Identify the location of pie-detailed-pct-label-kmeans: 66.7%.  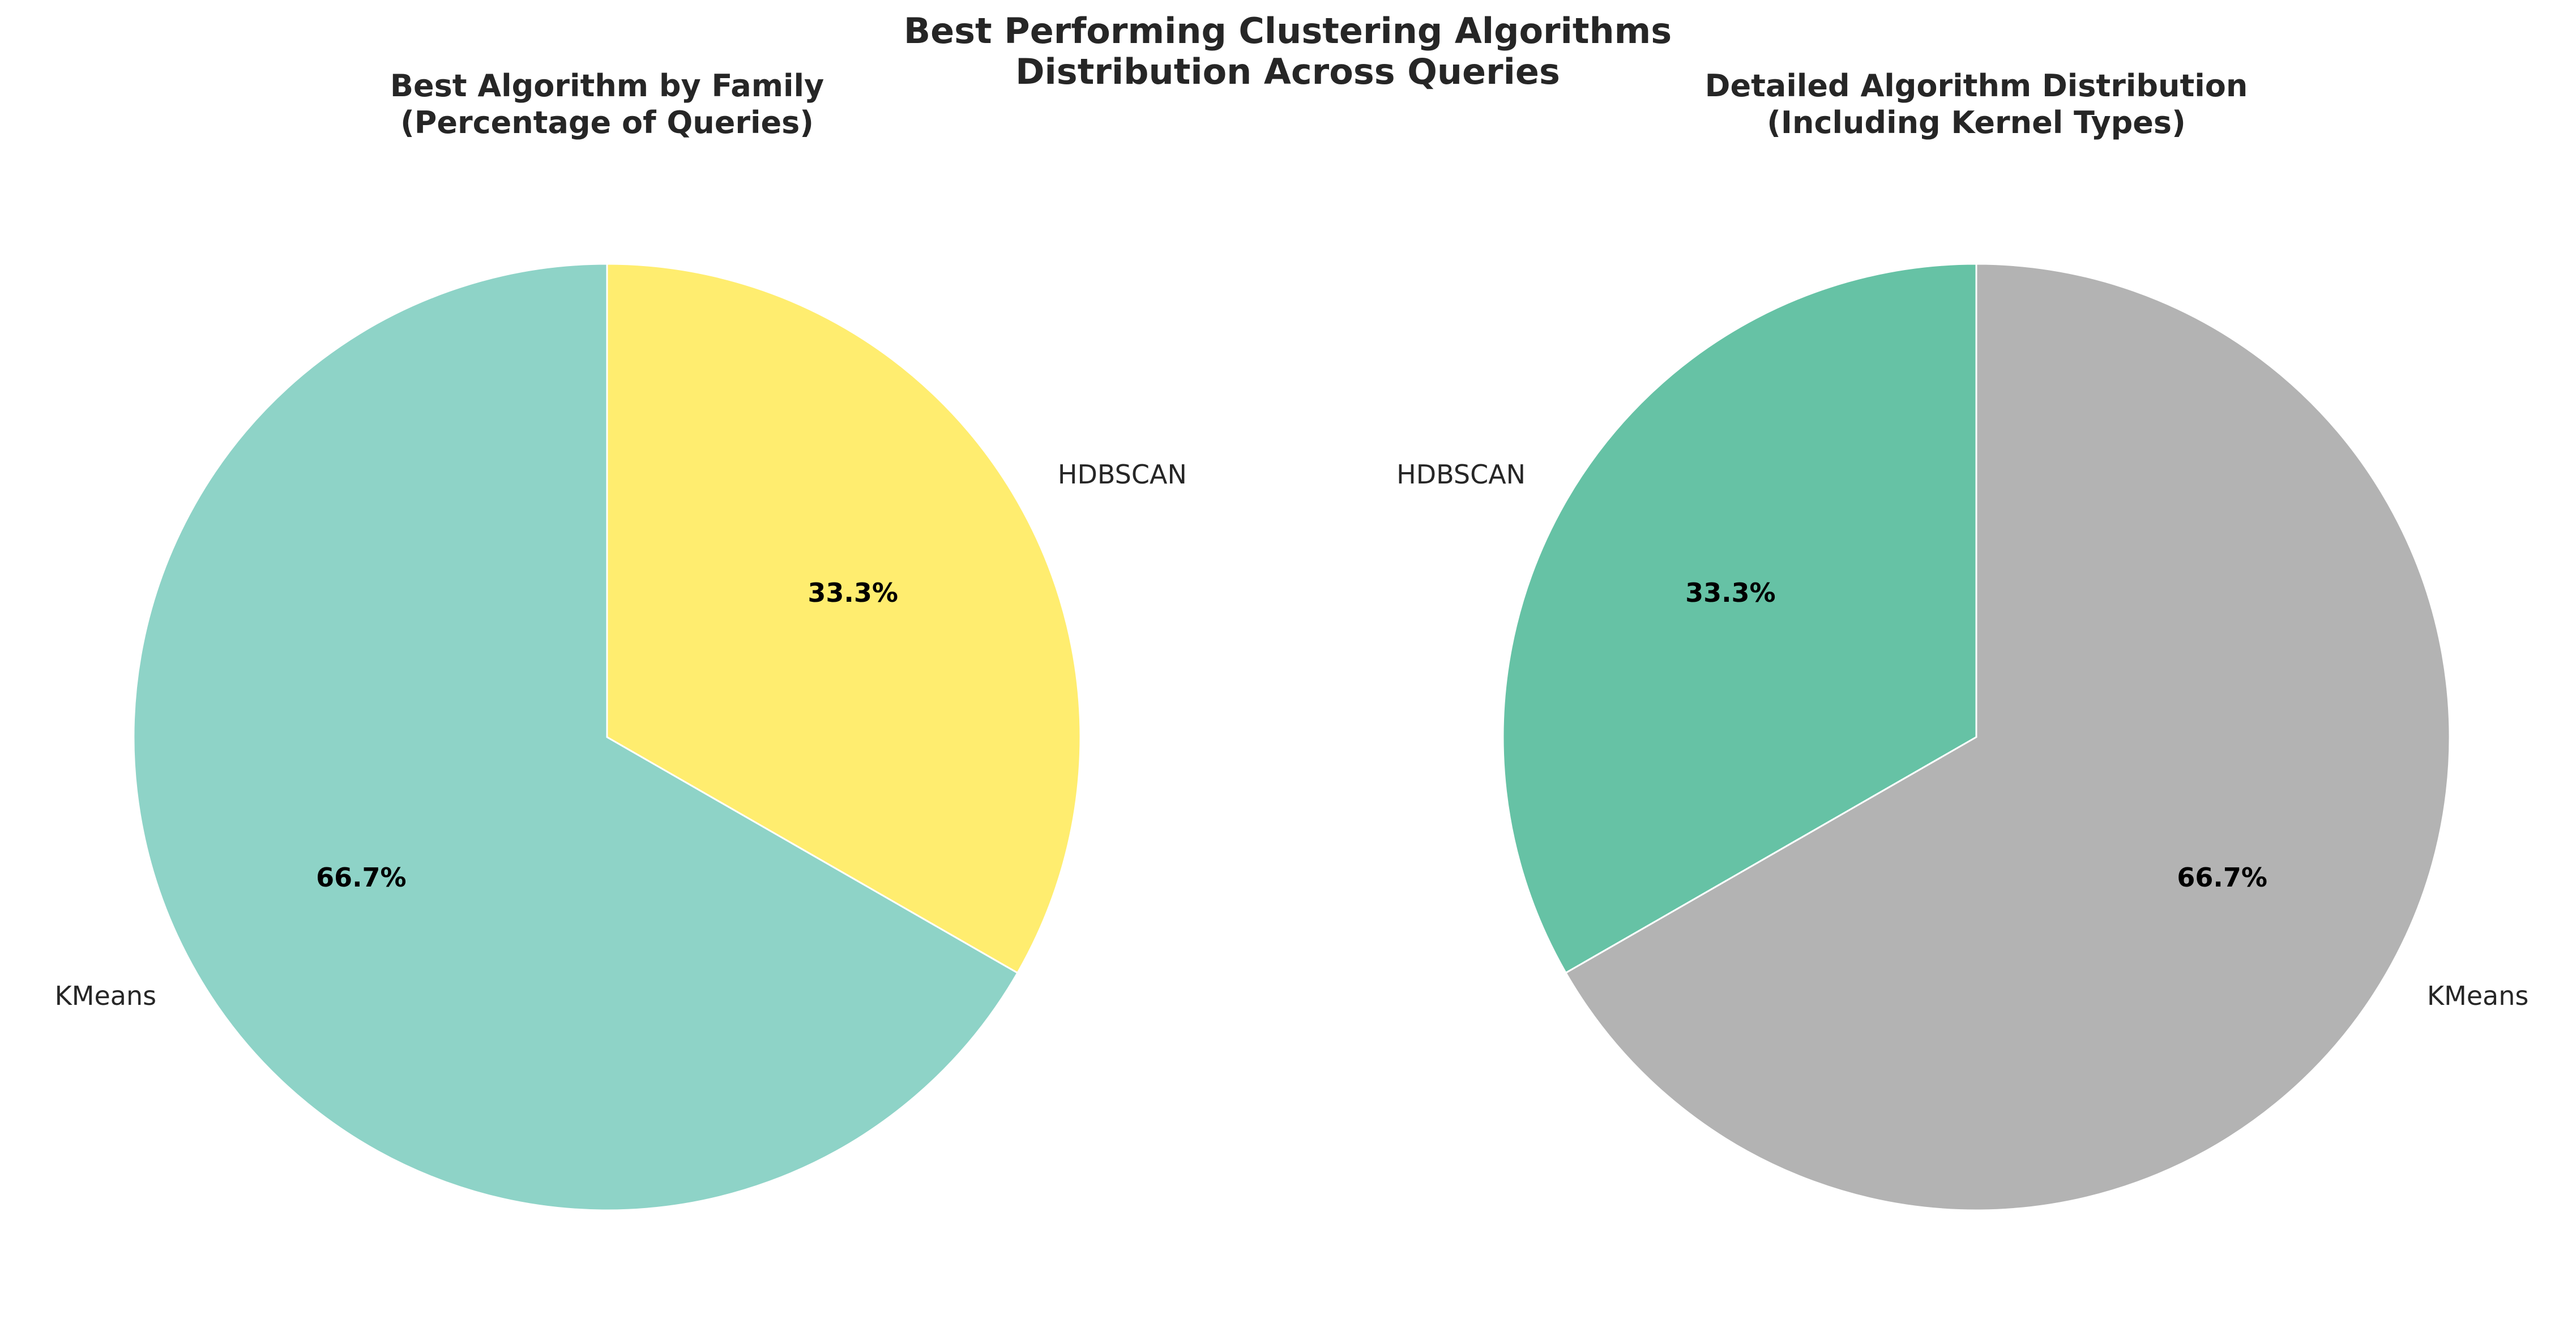
(2222, 877).